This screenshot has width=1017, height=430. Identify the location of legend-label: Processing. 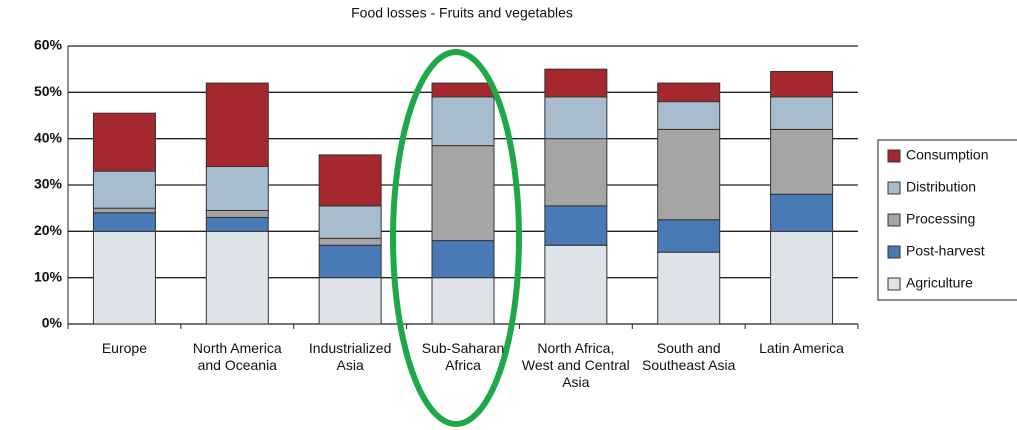
(940, 219).